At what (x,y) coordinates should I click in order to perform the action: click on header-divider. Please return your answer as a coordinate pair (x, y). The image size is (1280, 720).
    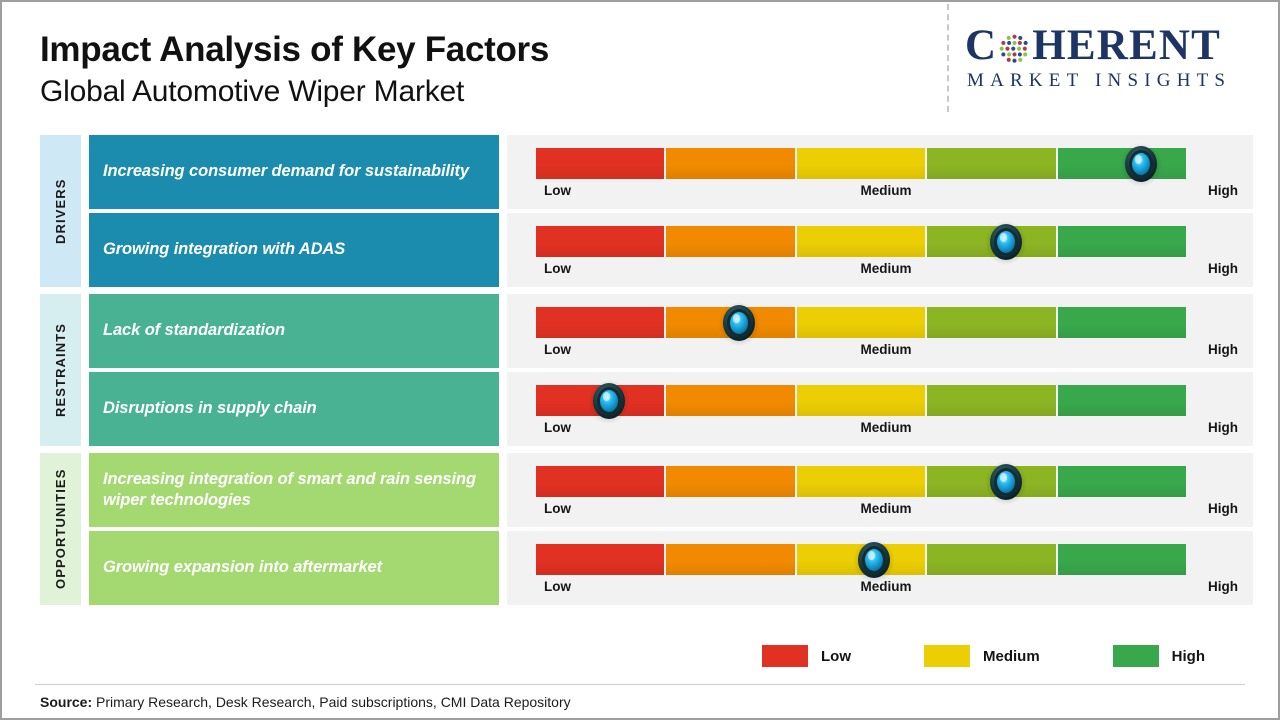
    Looking at the image, I should click on (948, 58).